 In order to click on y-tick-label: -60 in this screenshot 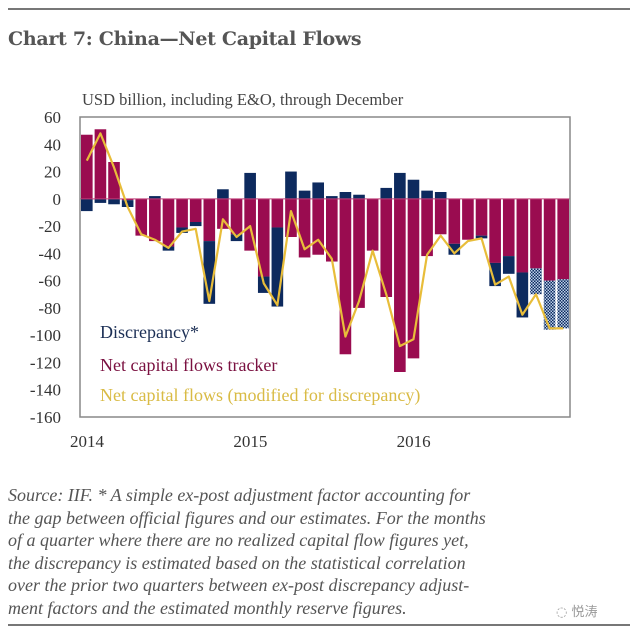, I will do `click(49, 281)`.